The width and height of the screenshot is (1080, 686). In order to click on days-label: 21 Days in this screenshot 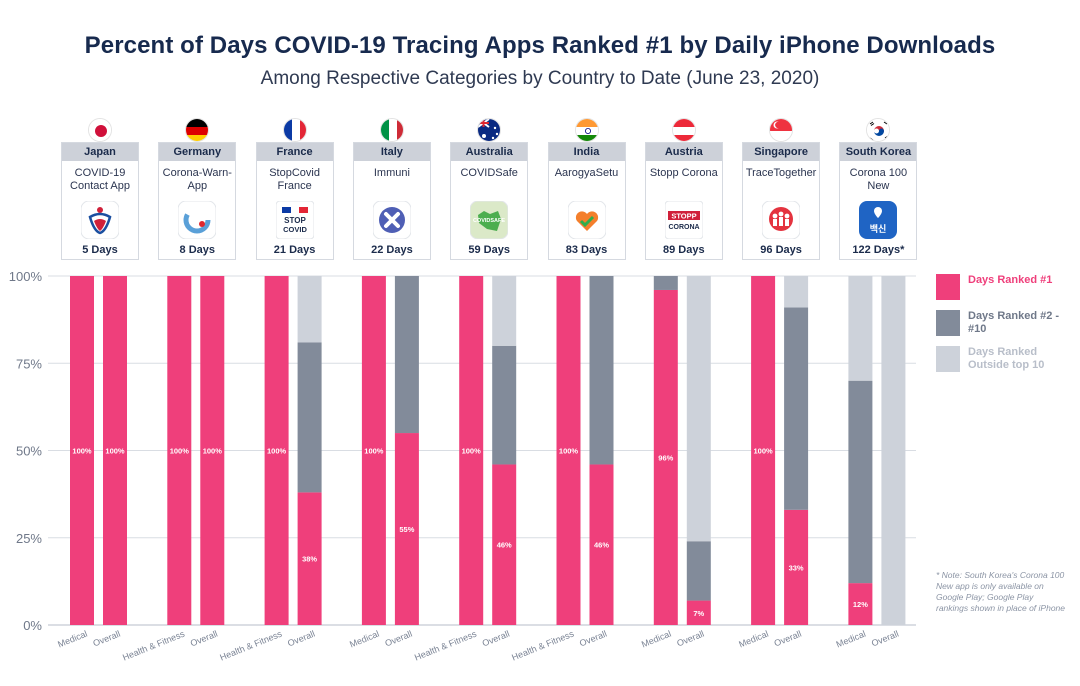, I will do `click(294, 250)`.